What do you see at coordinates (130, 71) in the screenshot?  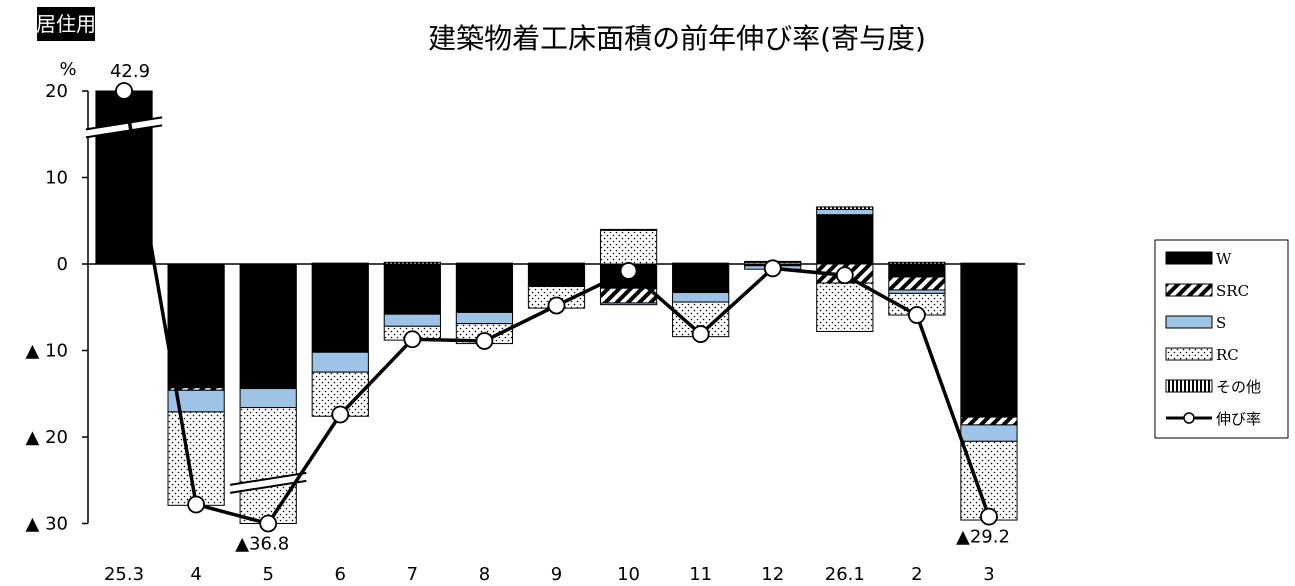 I see `value-label: 42.9` at bounding box center [130, 71].